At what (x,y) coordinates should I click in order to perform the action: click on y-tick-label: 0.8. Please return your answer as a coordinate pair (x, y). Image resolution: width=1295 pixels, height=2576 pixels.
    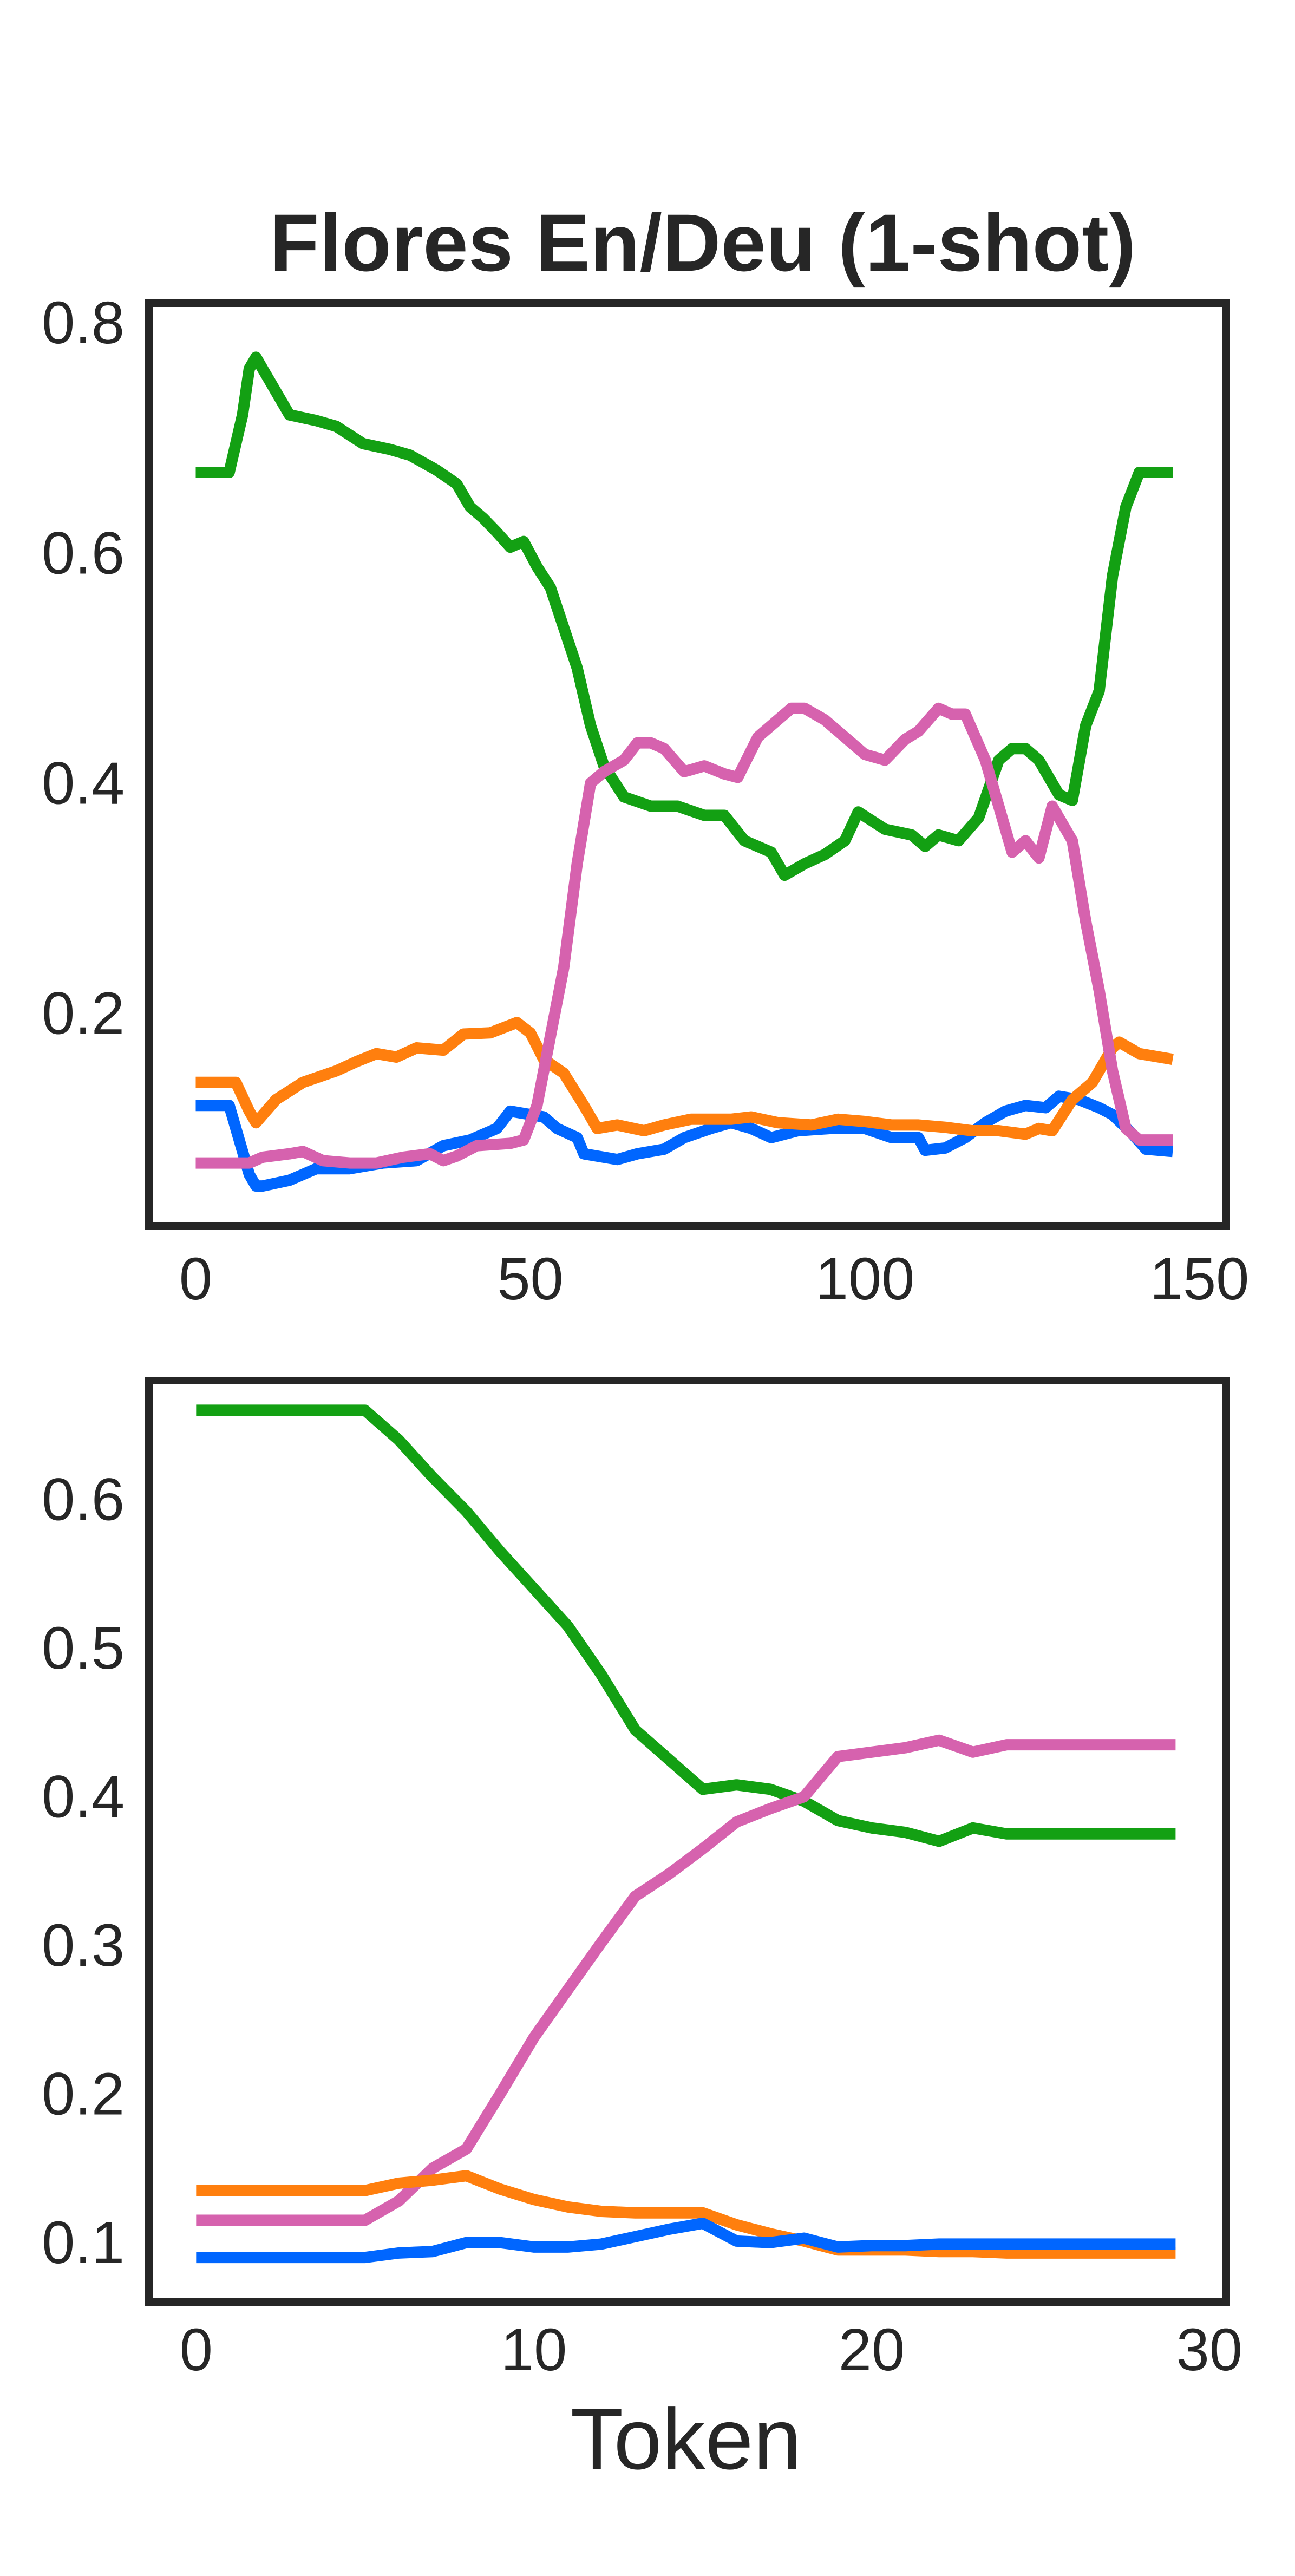
    Looking at the image, I should click on (83, 323).